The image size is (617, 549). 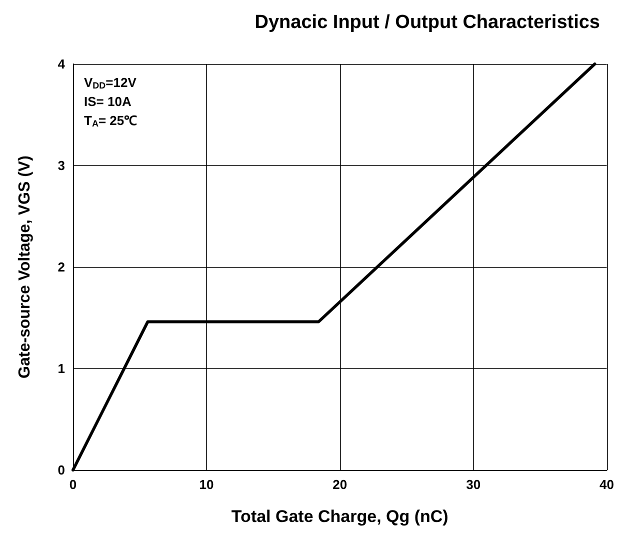 What do you see at coordinates (61, 165) in the screenshot?
I see `y-tick-label: 3` at bounding box center [61, 165].